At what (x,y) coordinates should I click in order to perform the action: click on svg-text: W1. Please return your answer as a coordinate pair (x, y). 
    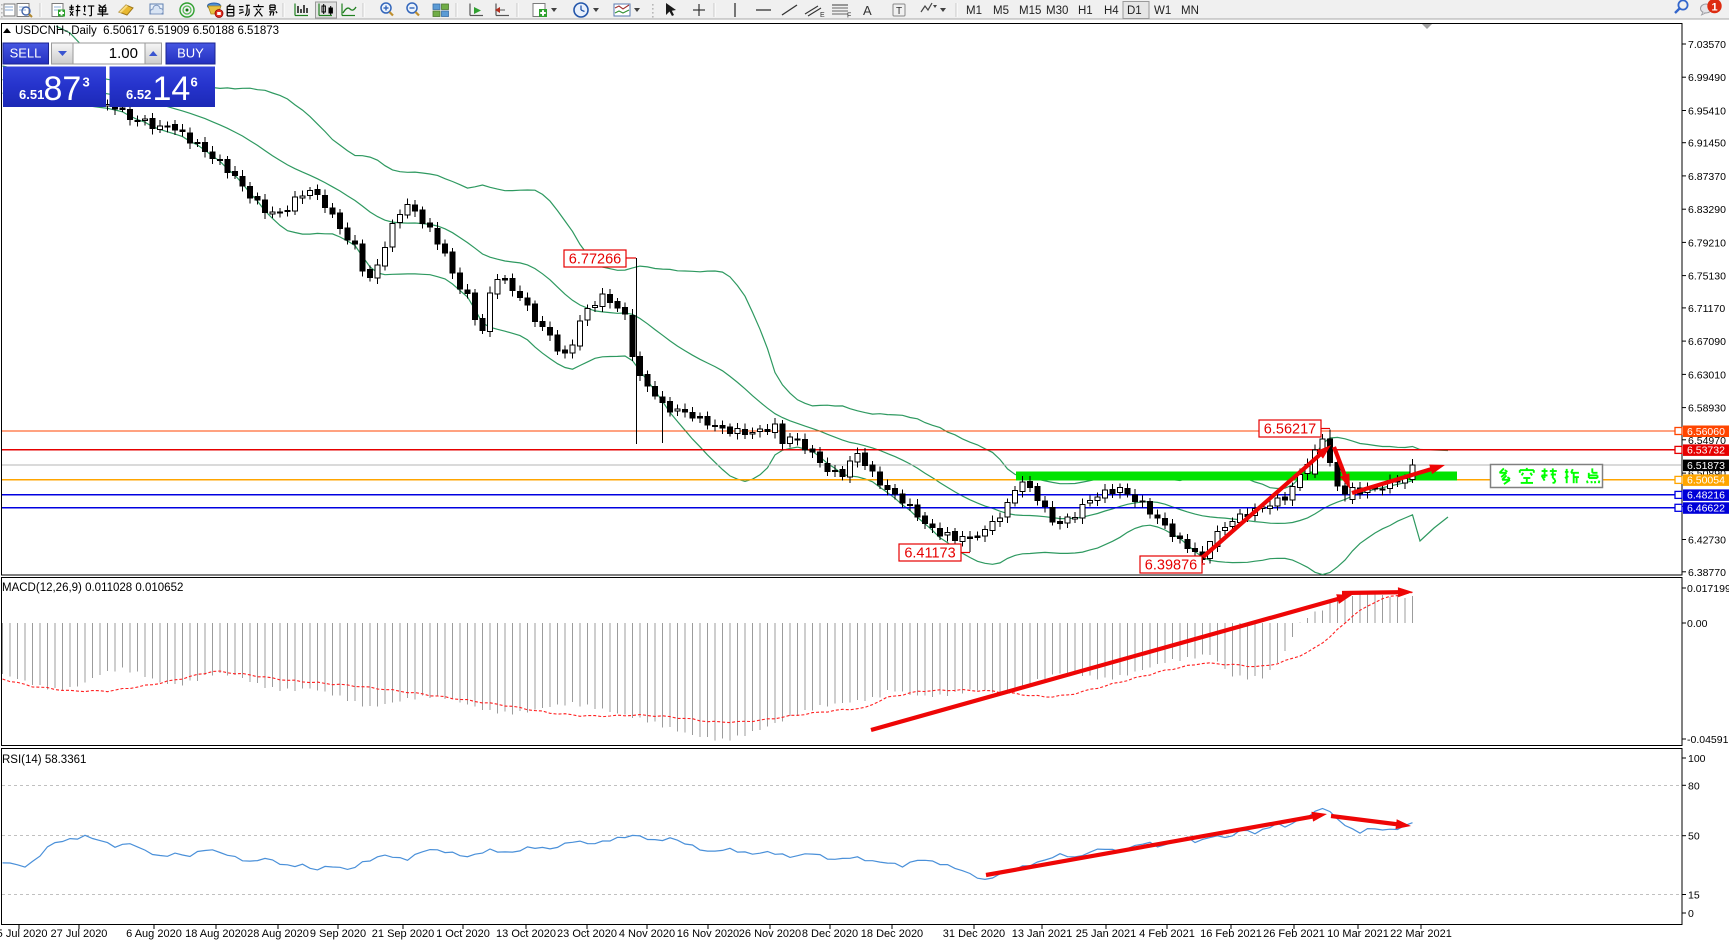
    Looking at the image, I should click on (1162, 11).